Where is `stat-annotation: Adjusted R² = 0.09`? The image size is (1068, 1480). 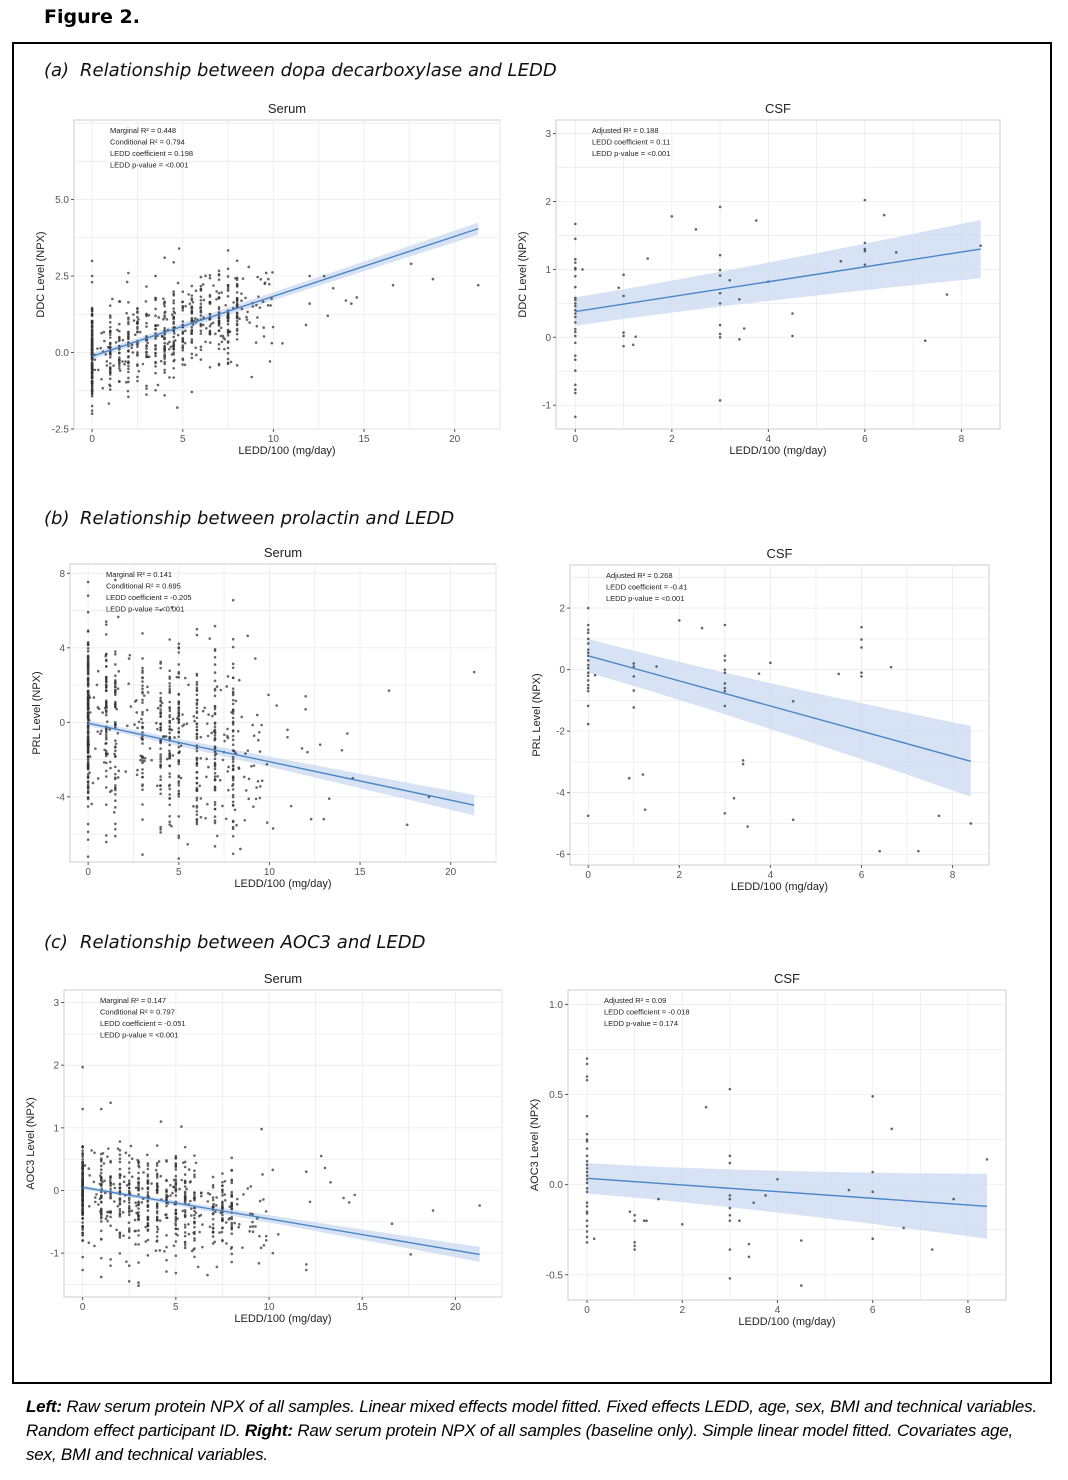
stat-annotation: Adjusted R² = 0.09 is located at coordinates (635, 1000).